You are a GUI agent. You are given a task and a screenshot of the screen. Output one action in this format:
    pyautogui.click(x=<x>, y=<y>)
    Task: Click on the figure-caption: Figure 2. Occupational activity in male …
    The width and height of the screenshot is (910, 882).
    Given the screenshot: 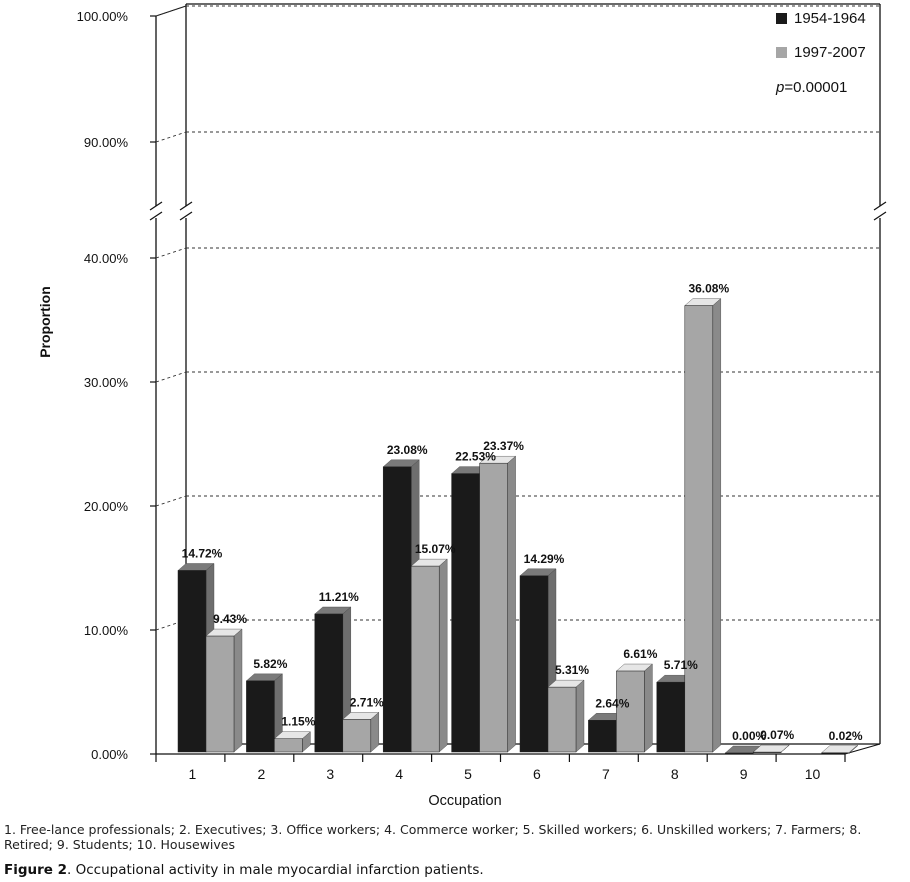 What is the action you would take?
    pyautogui.click(x=454, y=870)
    